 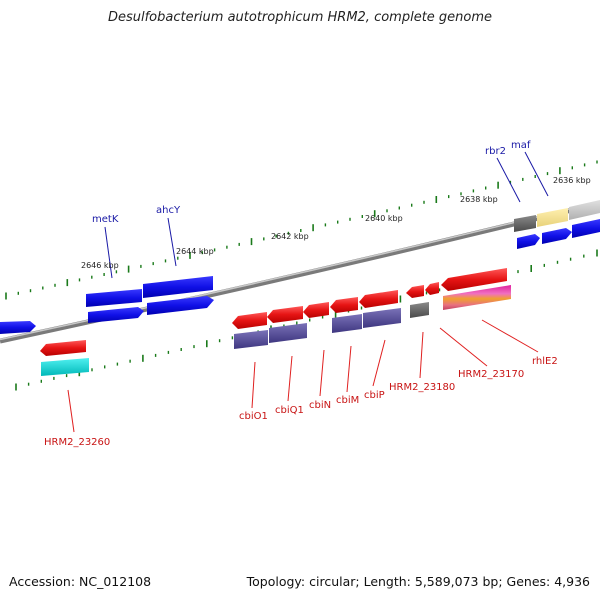 What do you see at coordinates (422, 387) in the screenshot?
I see `gene-label-HRM2_23180: HRM2_23180` at bounding box center [422, 387].